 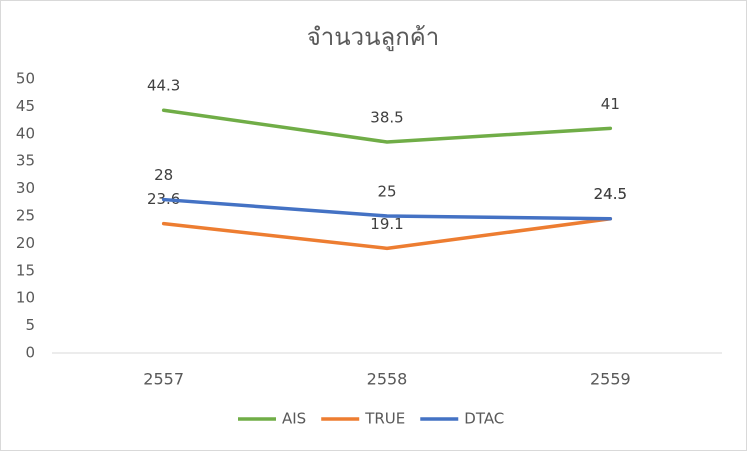 What do you see at coordinates (25, 79) in the screenshot?
I see `y-tick-label: 50` at bounding box center [25, 79].